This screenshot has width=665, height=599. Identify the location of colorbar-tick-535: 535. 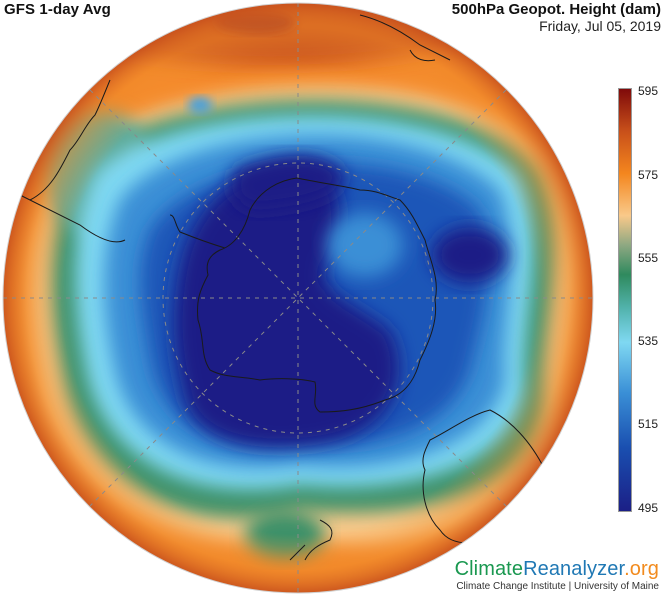
(648, 341).